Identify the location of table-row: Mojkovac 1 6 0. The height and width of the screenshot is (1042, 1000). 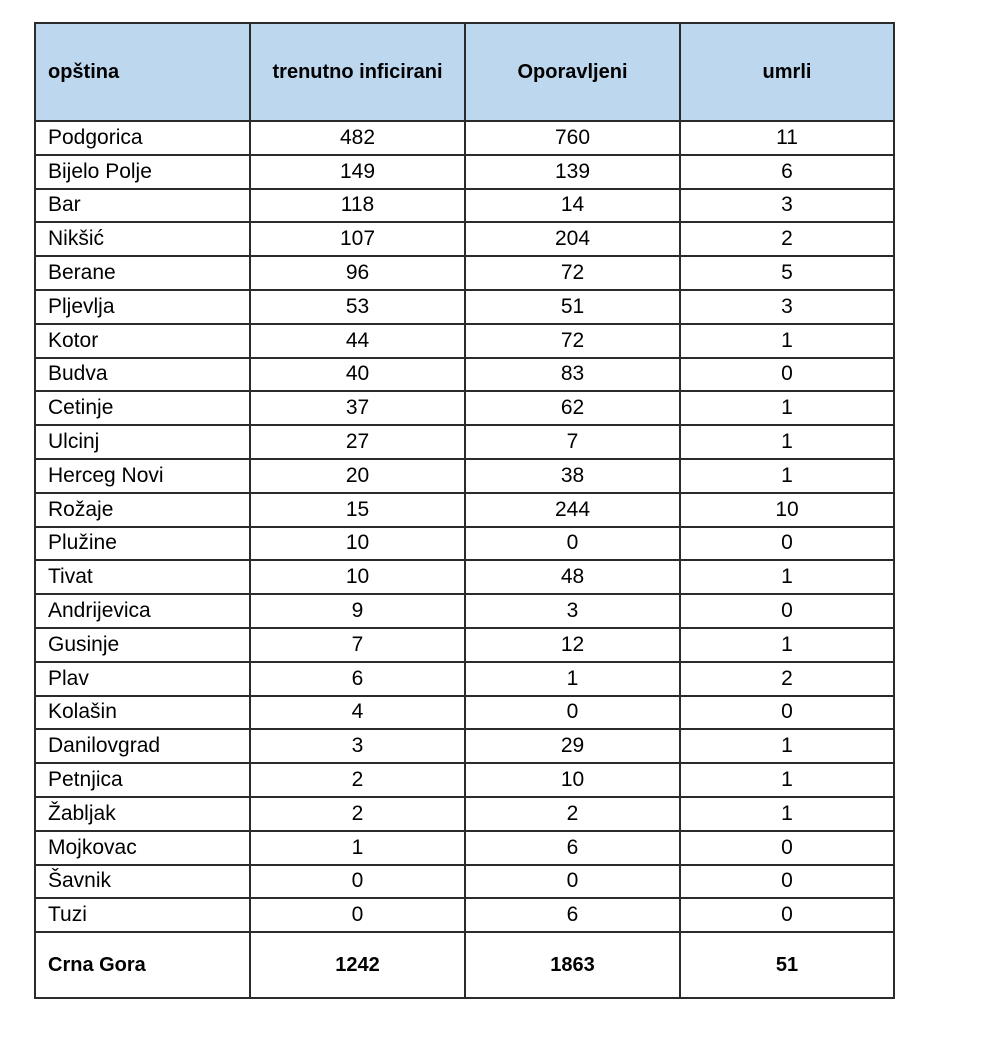
(464, 847).